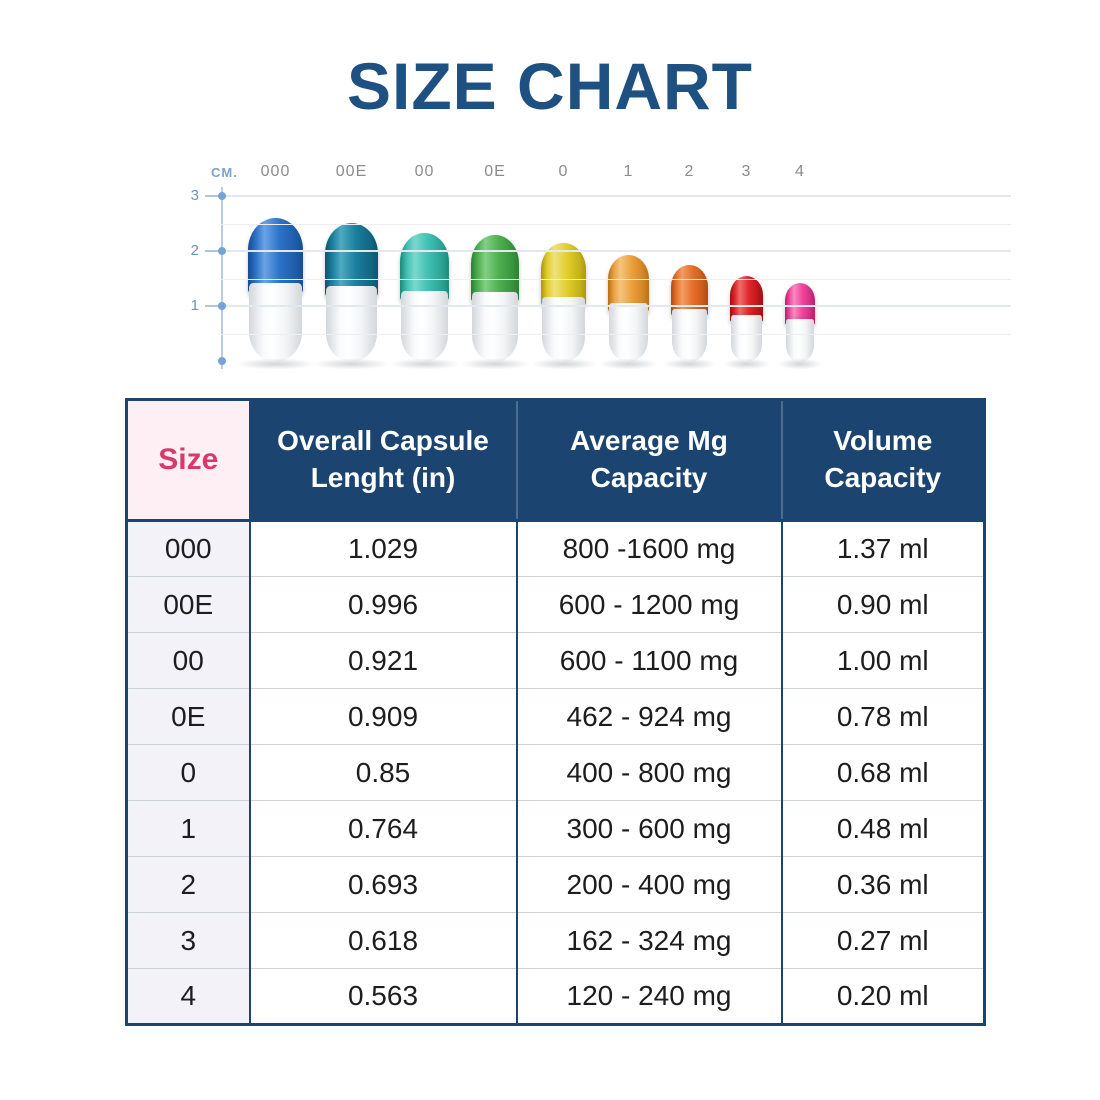 The width and height of the screenshot is (1100, 1100). What do you see at coordinates (882, 828) in the screenshot?
I see `table-cell-1-3: 0.48 ml` at bounding box center [882, 828].